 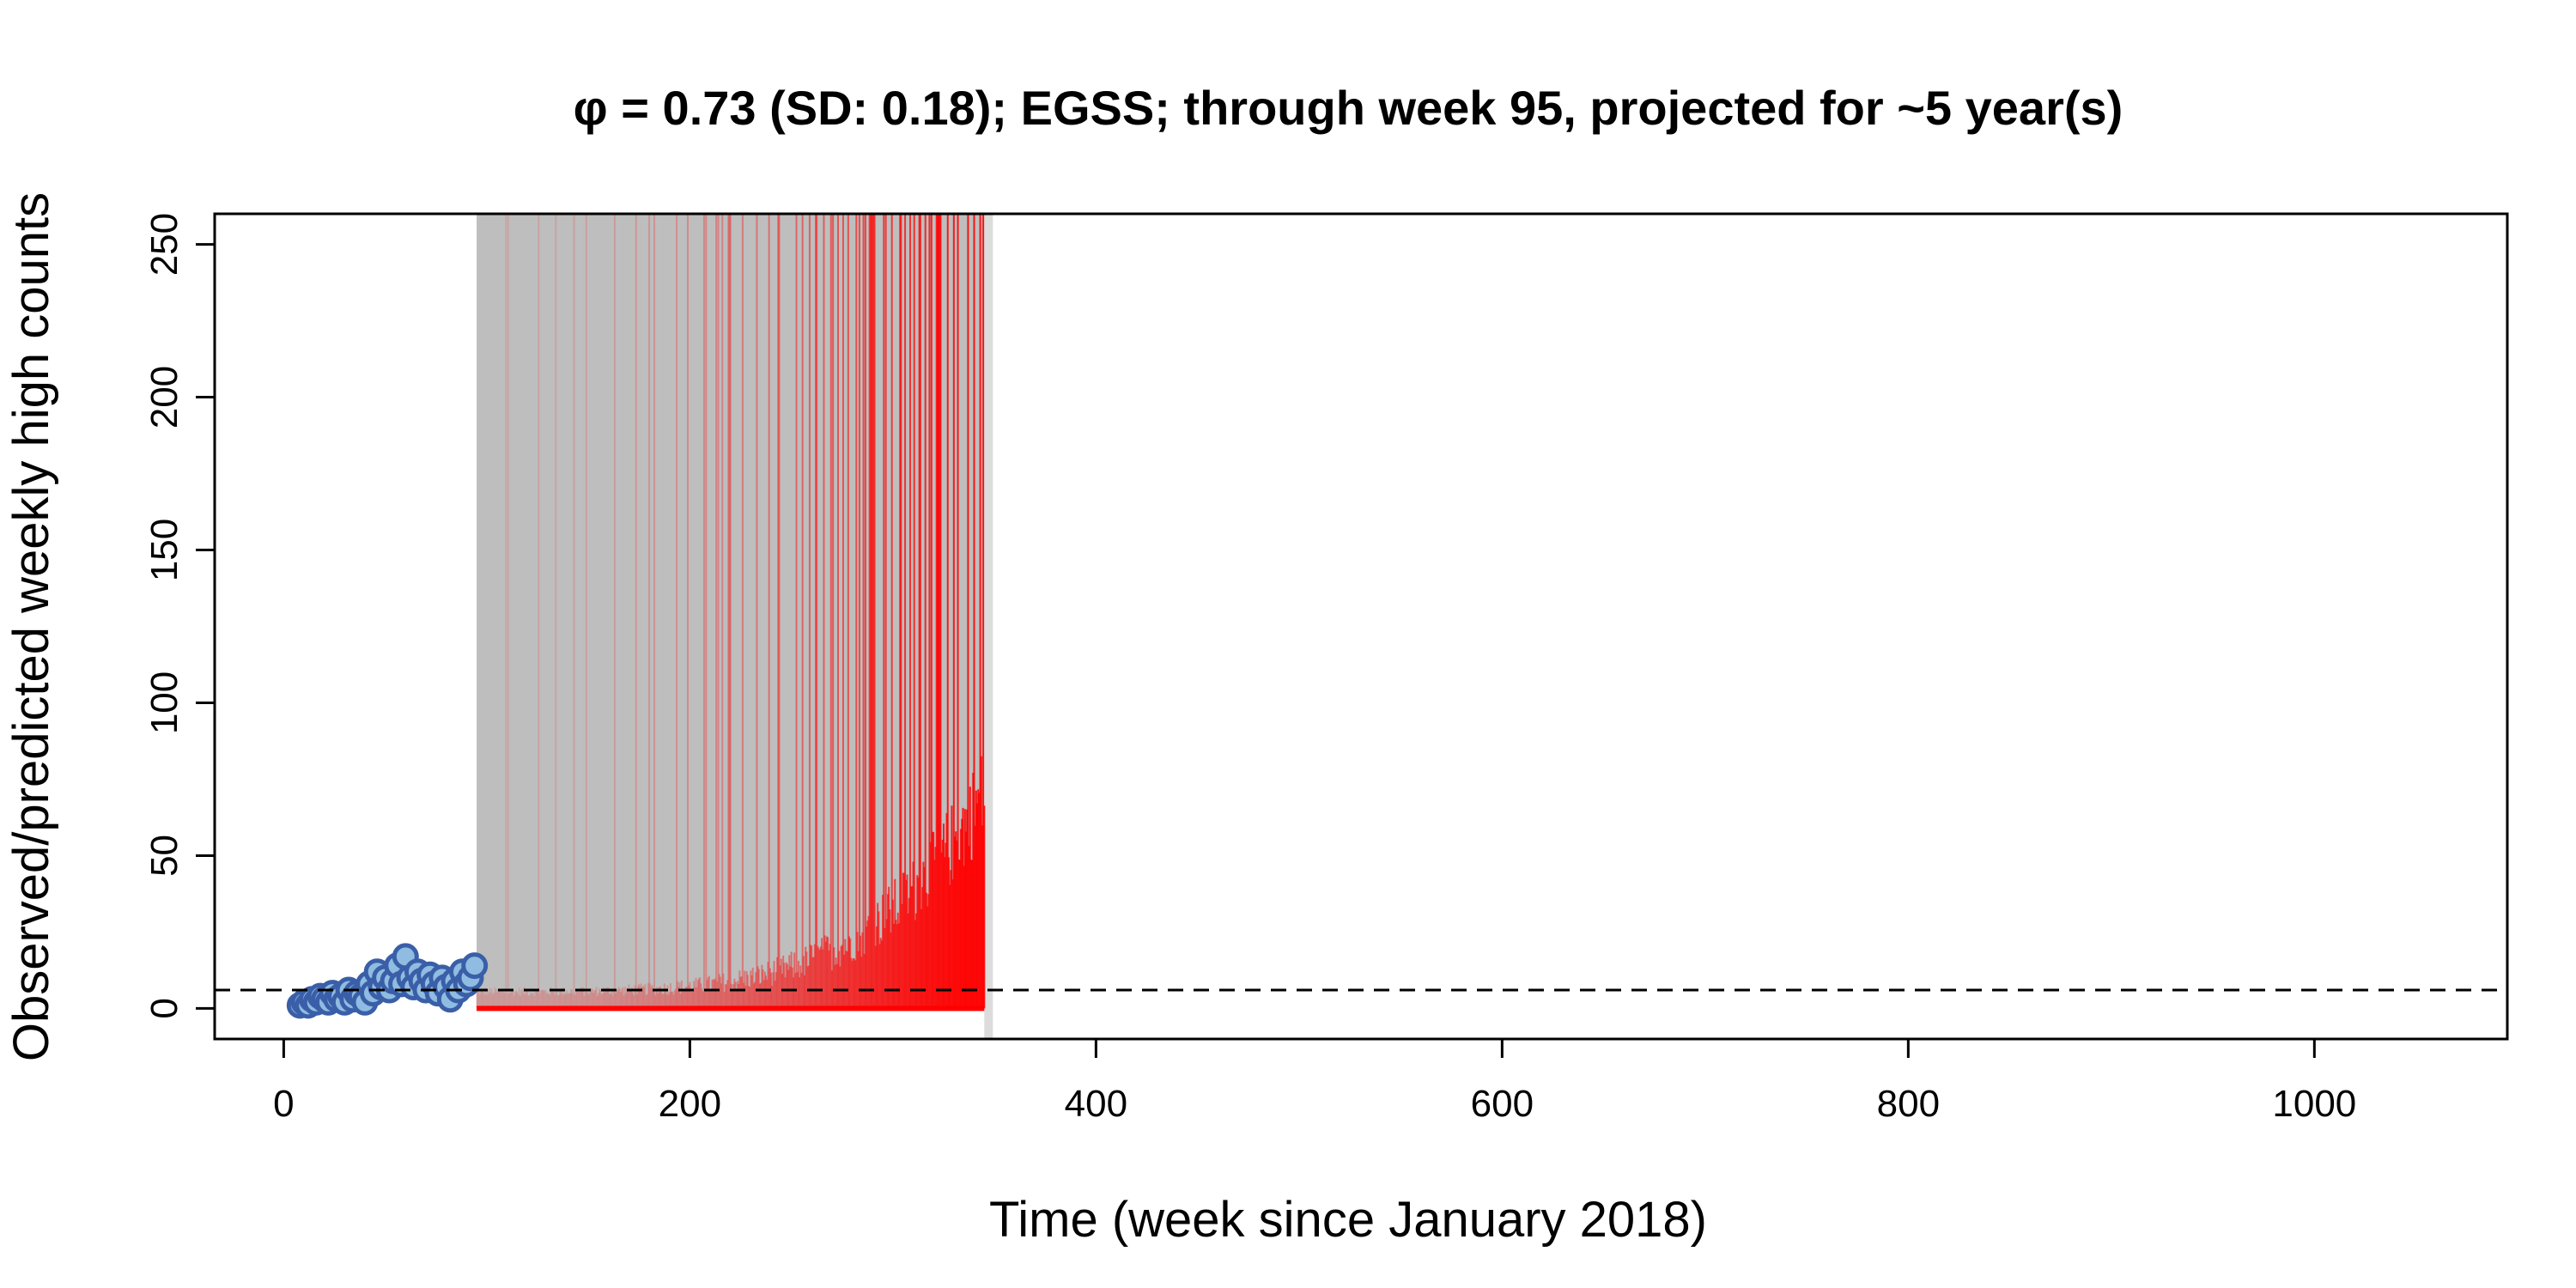 What do you see at coordinates (388, 981) in the screenshot?
I see `observed-points` at bounding box center [388, 981].